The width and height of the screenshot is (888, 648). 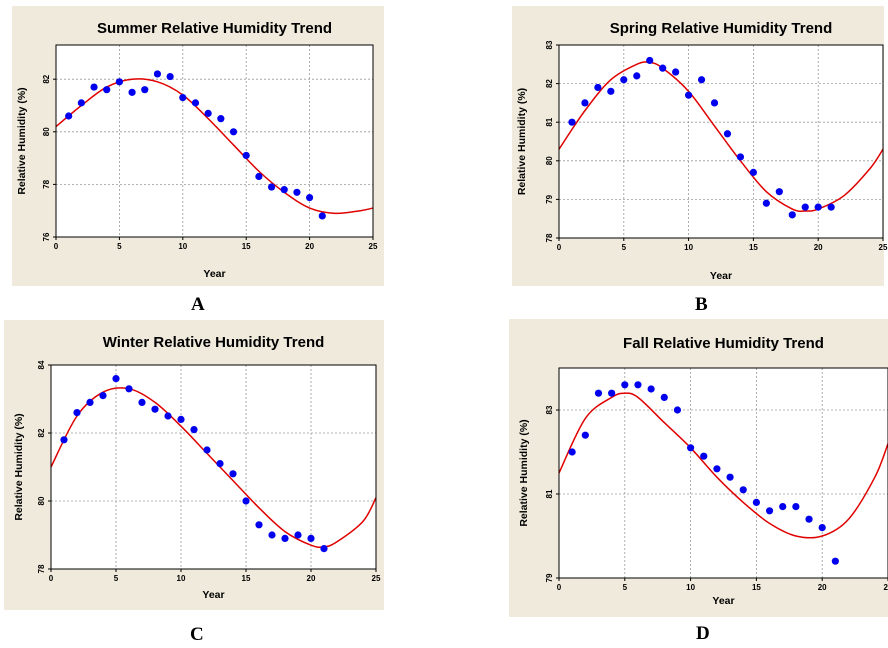 What do you see at coordinates (701, 304) in the screenshot?
I see `panel-letter-b: B` at bounding box center [701, 304].